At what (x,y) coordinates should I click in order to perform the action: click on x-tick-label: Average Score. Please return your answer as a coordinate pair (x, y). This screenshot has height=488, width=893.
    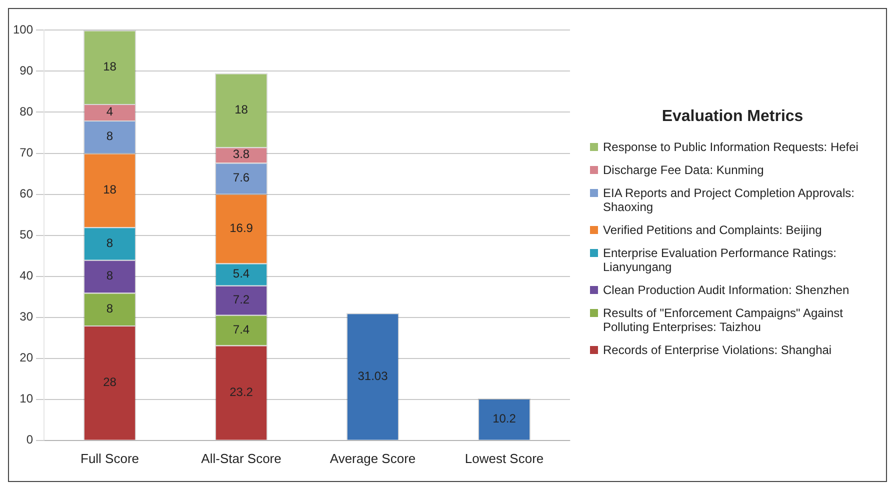
    Looking at the image, I should click on (373, 458).